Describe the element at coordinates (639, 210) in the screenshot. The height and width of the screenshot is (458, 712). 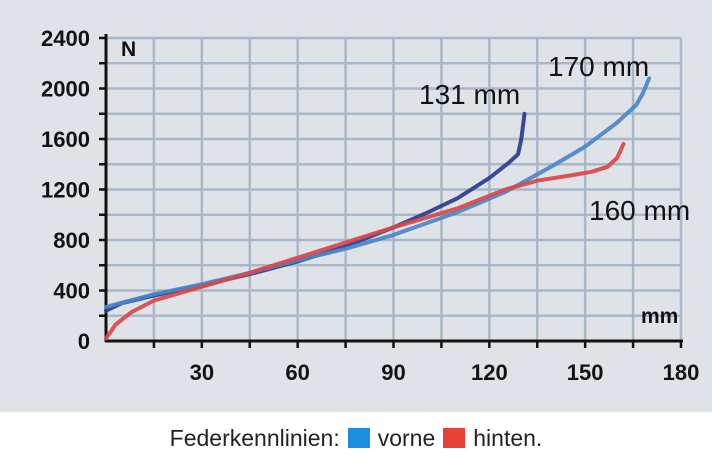
I see `annotation-160mm: 160 mm` at that location.